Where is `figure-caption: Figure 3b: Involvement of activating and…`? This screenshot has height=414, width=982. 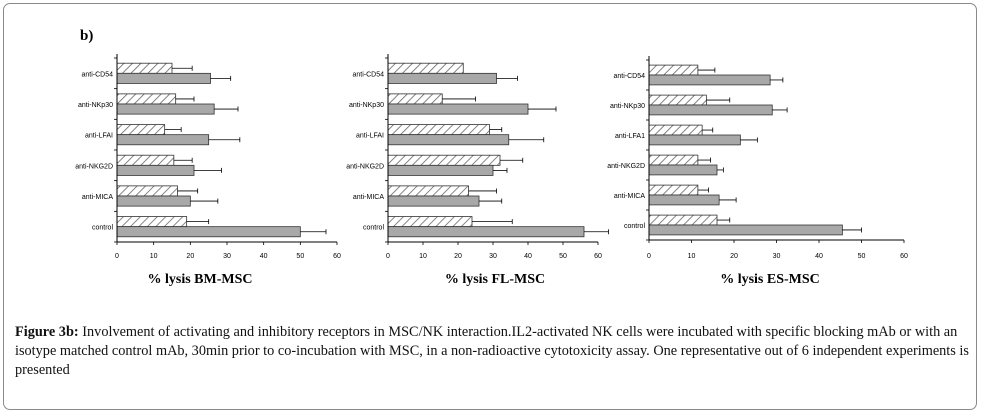
figure-caption: Figure 3b: Involvement of activating and… is located at coordinates (492, 351).